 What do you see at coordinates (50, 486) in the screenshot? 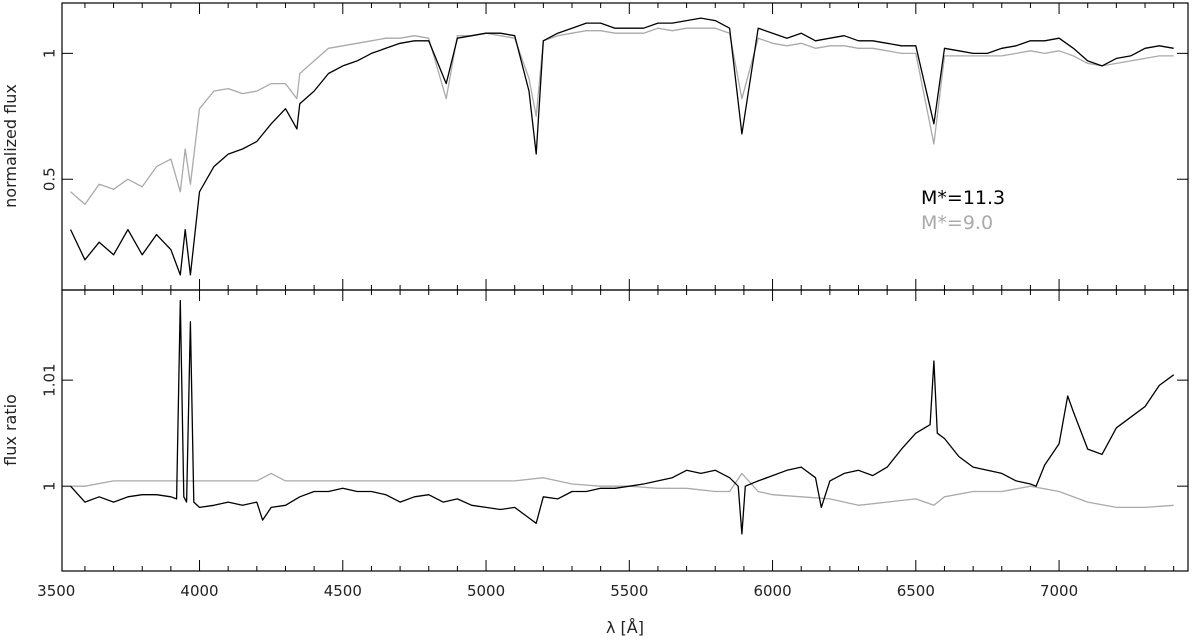
I see `bottom-y-tick-label: 1` at bounding box center [50, 486].